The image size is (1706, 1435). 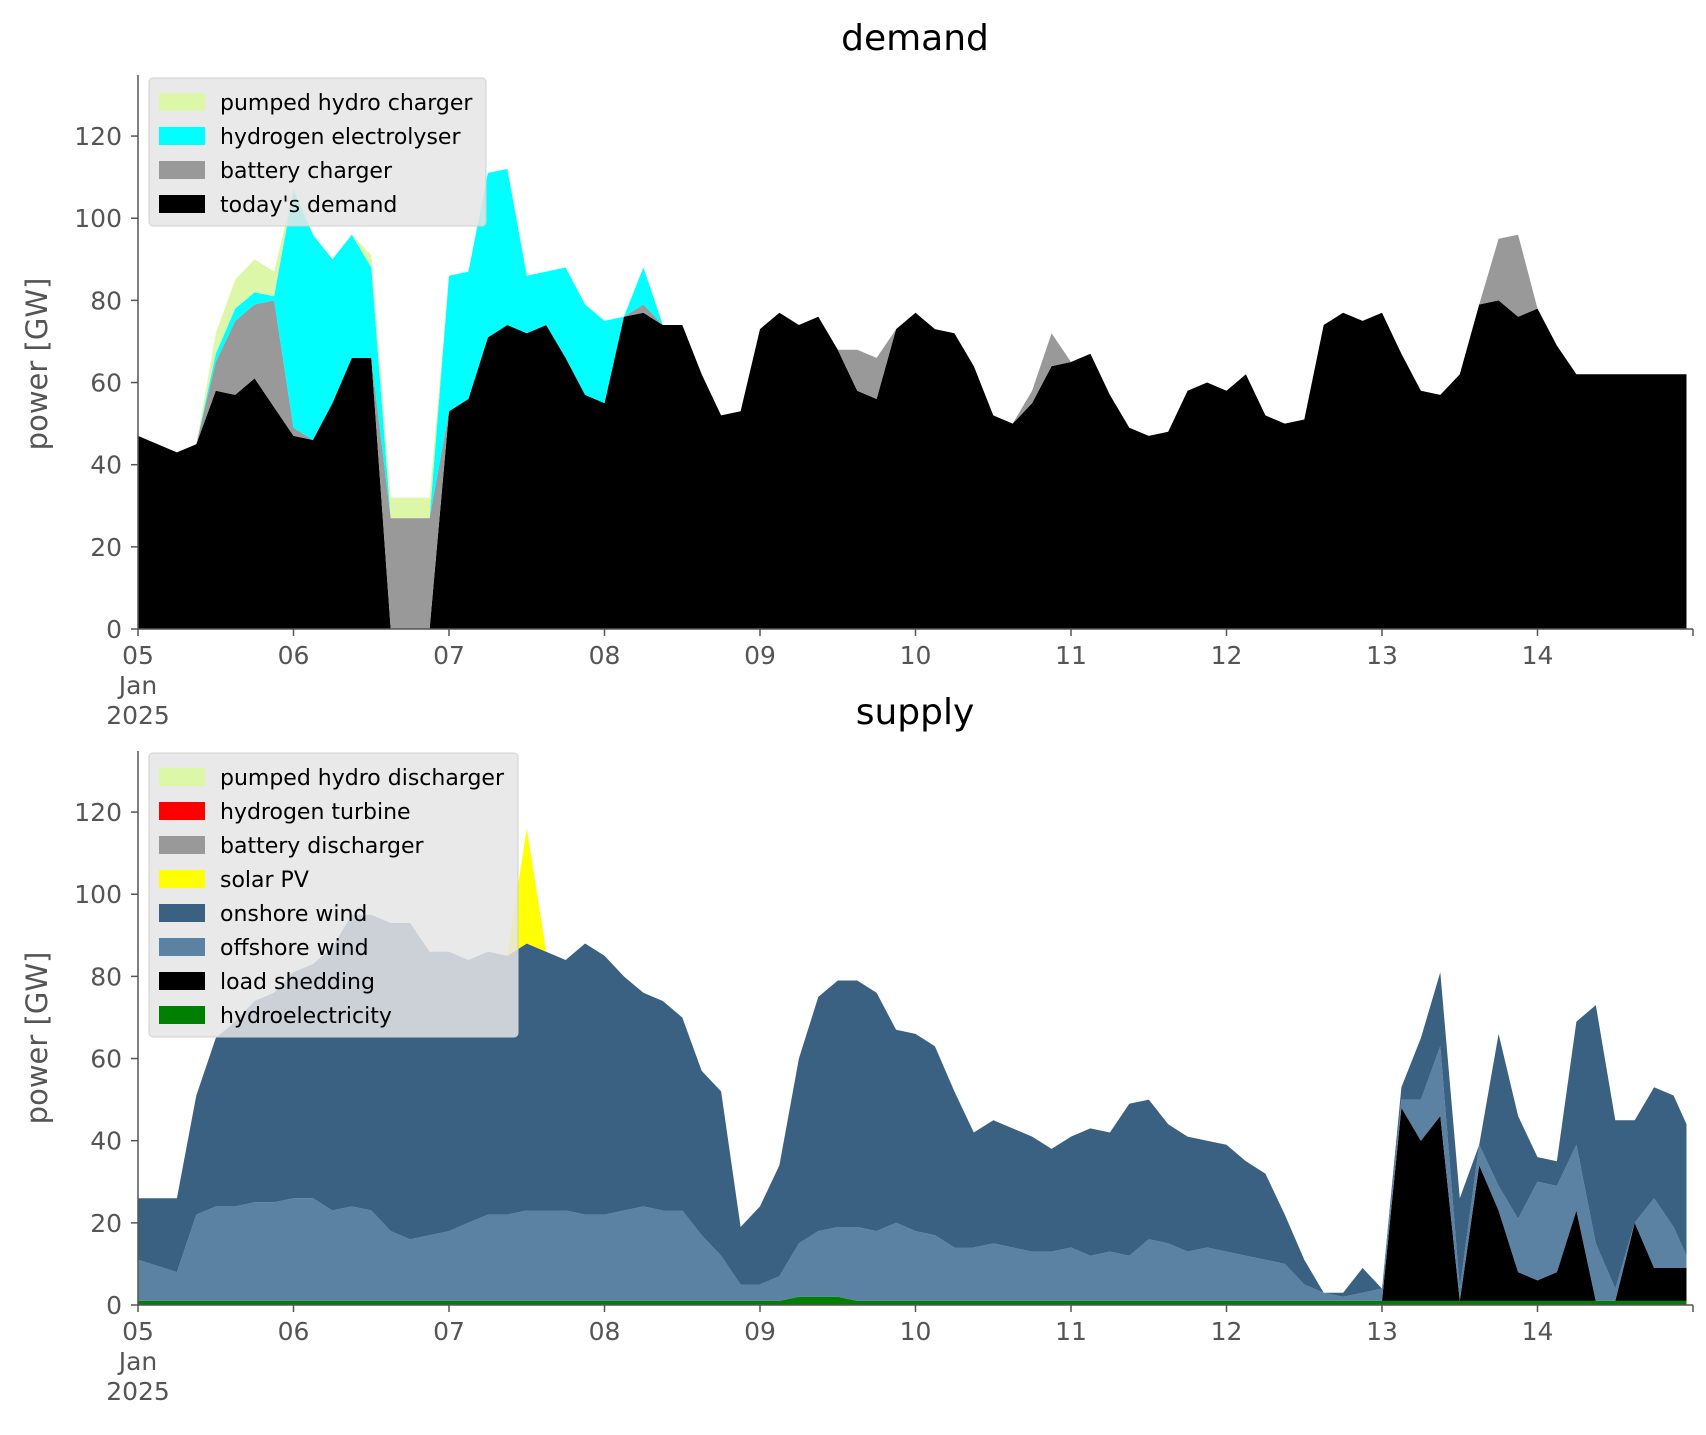 I want to click on legend-label: battery discharger, so click(x=322, y=846).